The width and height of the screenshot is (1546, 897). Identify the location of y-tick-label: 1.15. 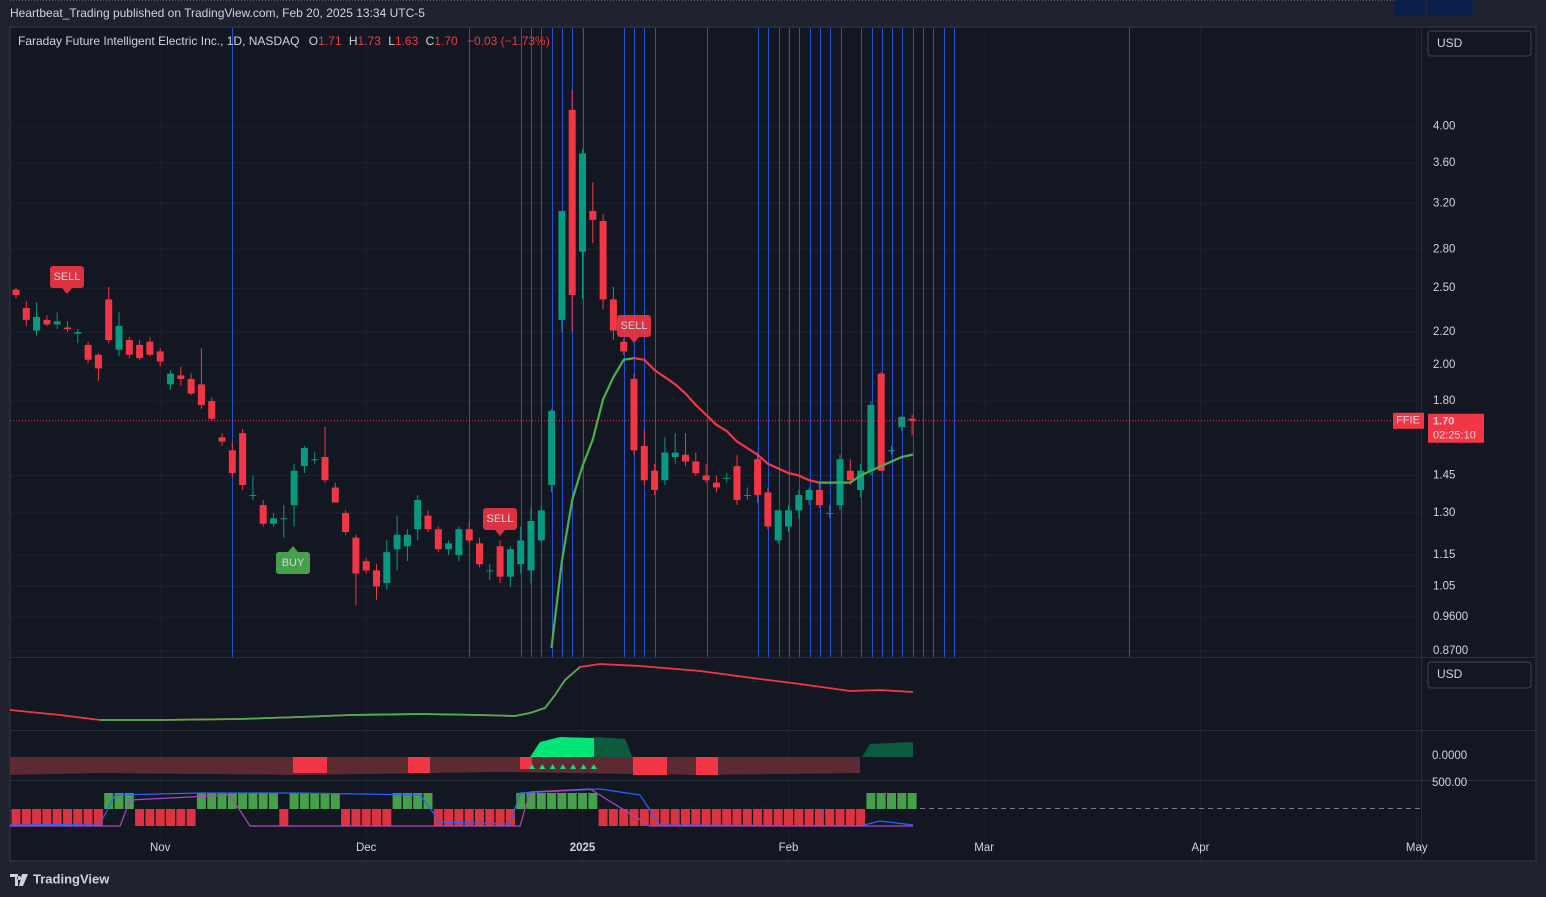
(1444, 555).